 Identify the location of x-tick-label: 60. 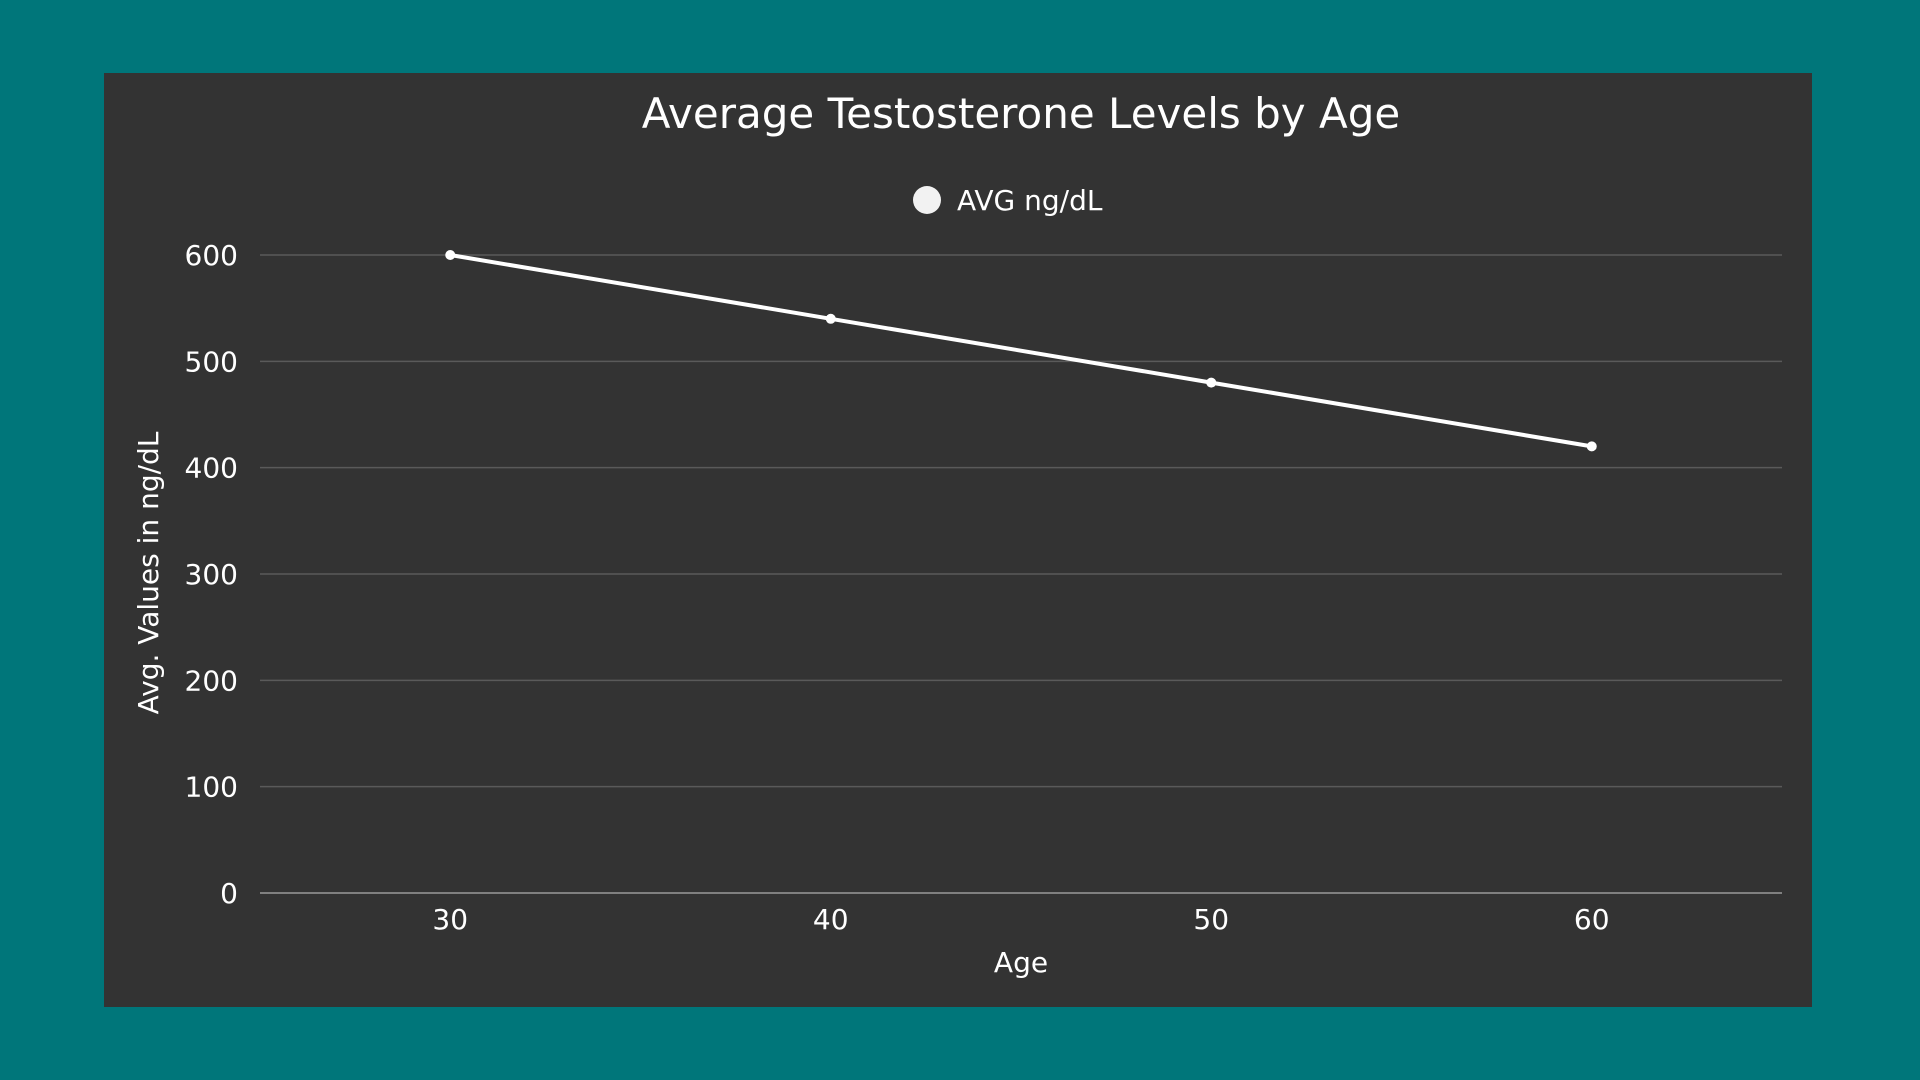
(1592, 919).